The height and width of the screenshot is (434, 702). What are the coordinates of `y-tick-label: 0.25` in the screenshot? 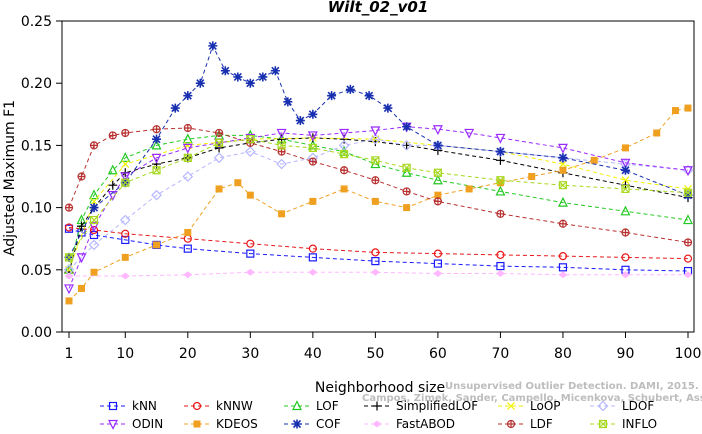 It's located at (36, 22).